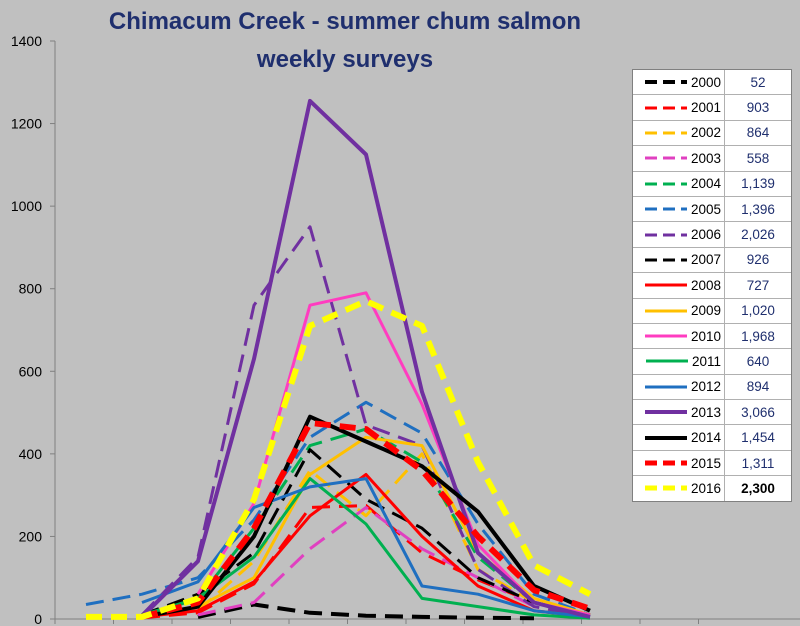 This screenshot has height=626, width=800. I want to click on y-tick-label: 1200, so click(26, 124).